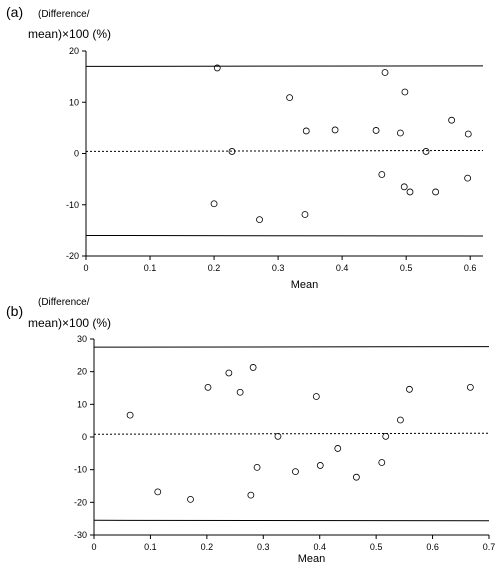 Image resolution: width=500 pixels, height=575 pixels. What do you see at coordinates (14, 12) in the screenshot?
I see `panel-label: (a)` at bounding box center [14, 12].